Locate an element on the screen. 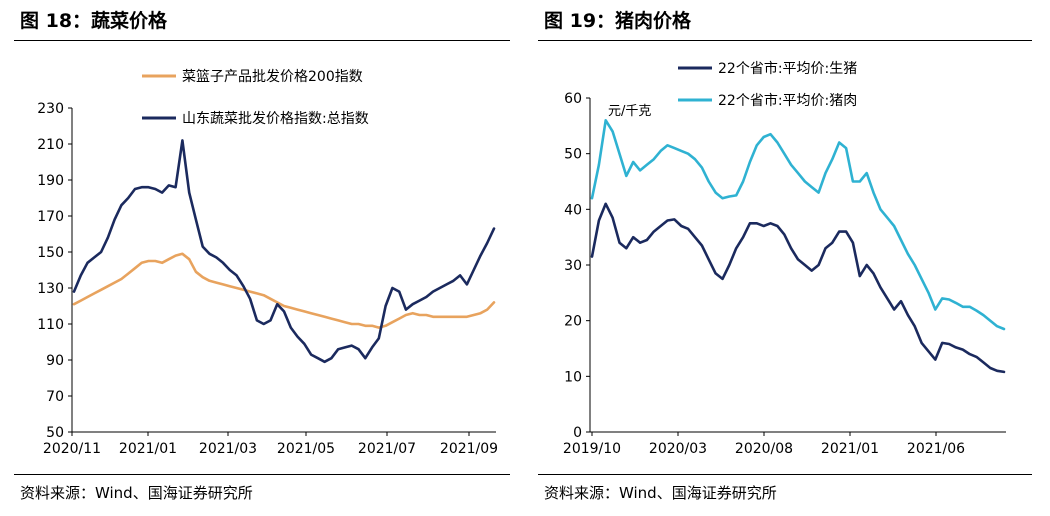 The width and height of the screenshot is (1050, 516). title-rule-right is located at coordinates (785, 40).